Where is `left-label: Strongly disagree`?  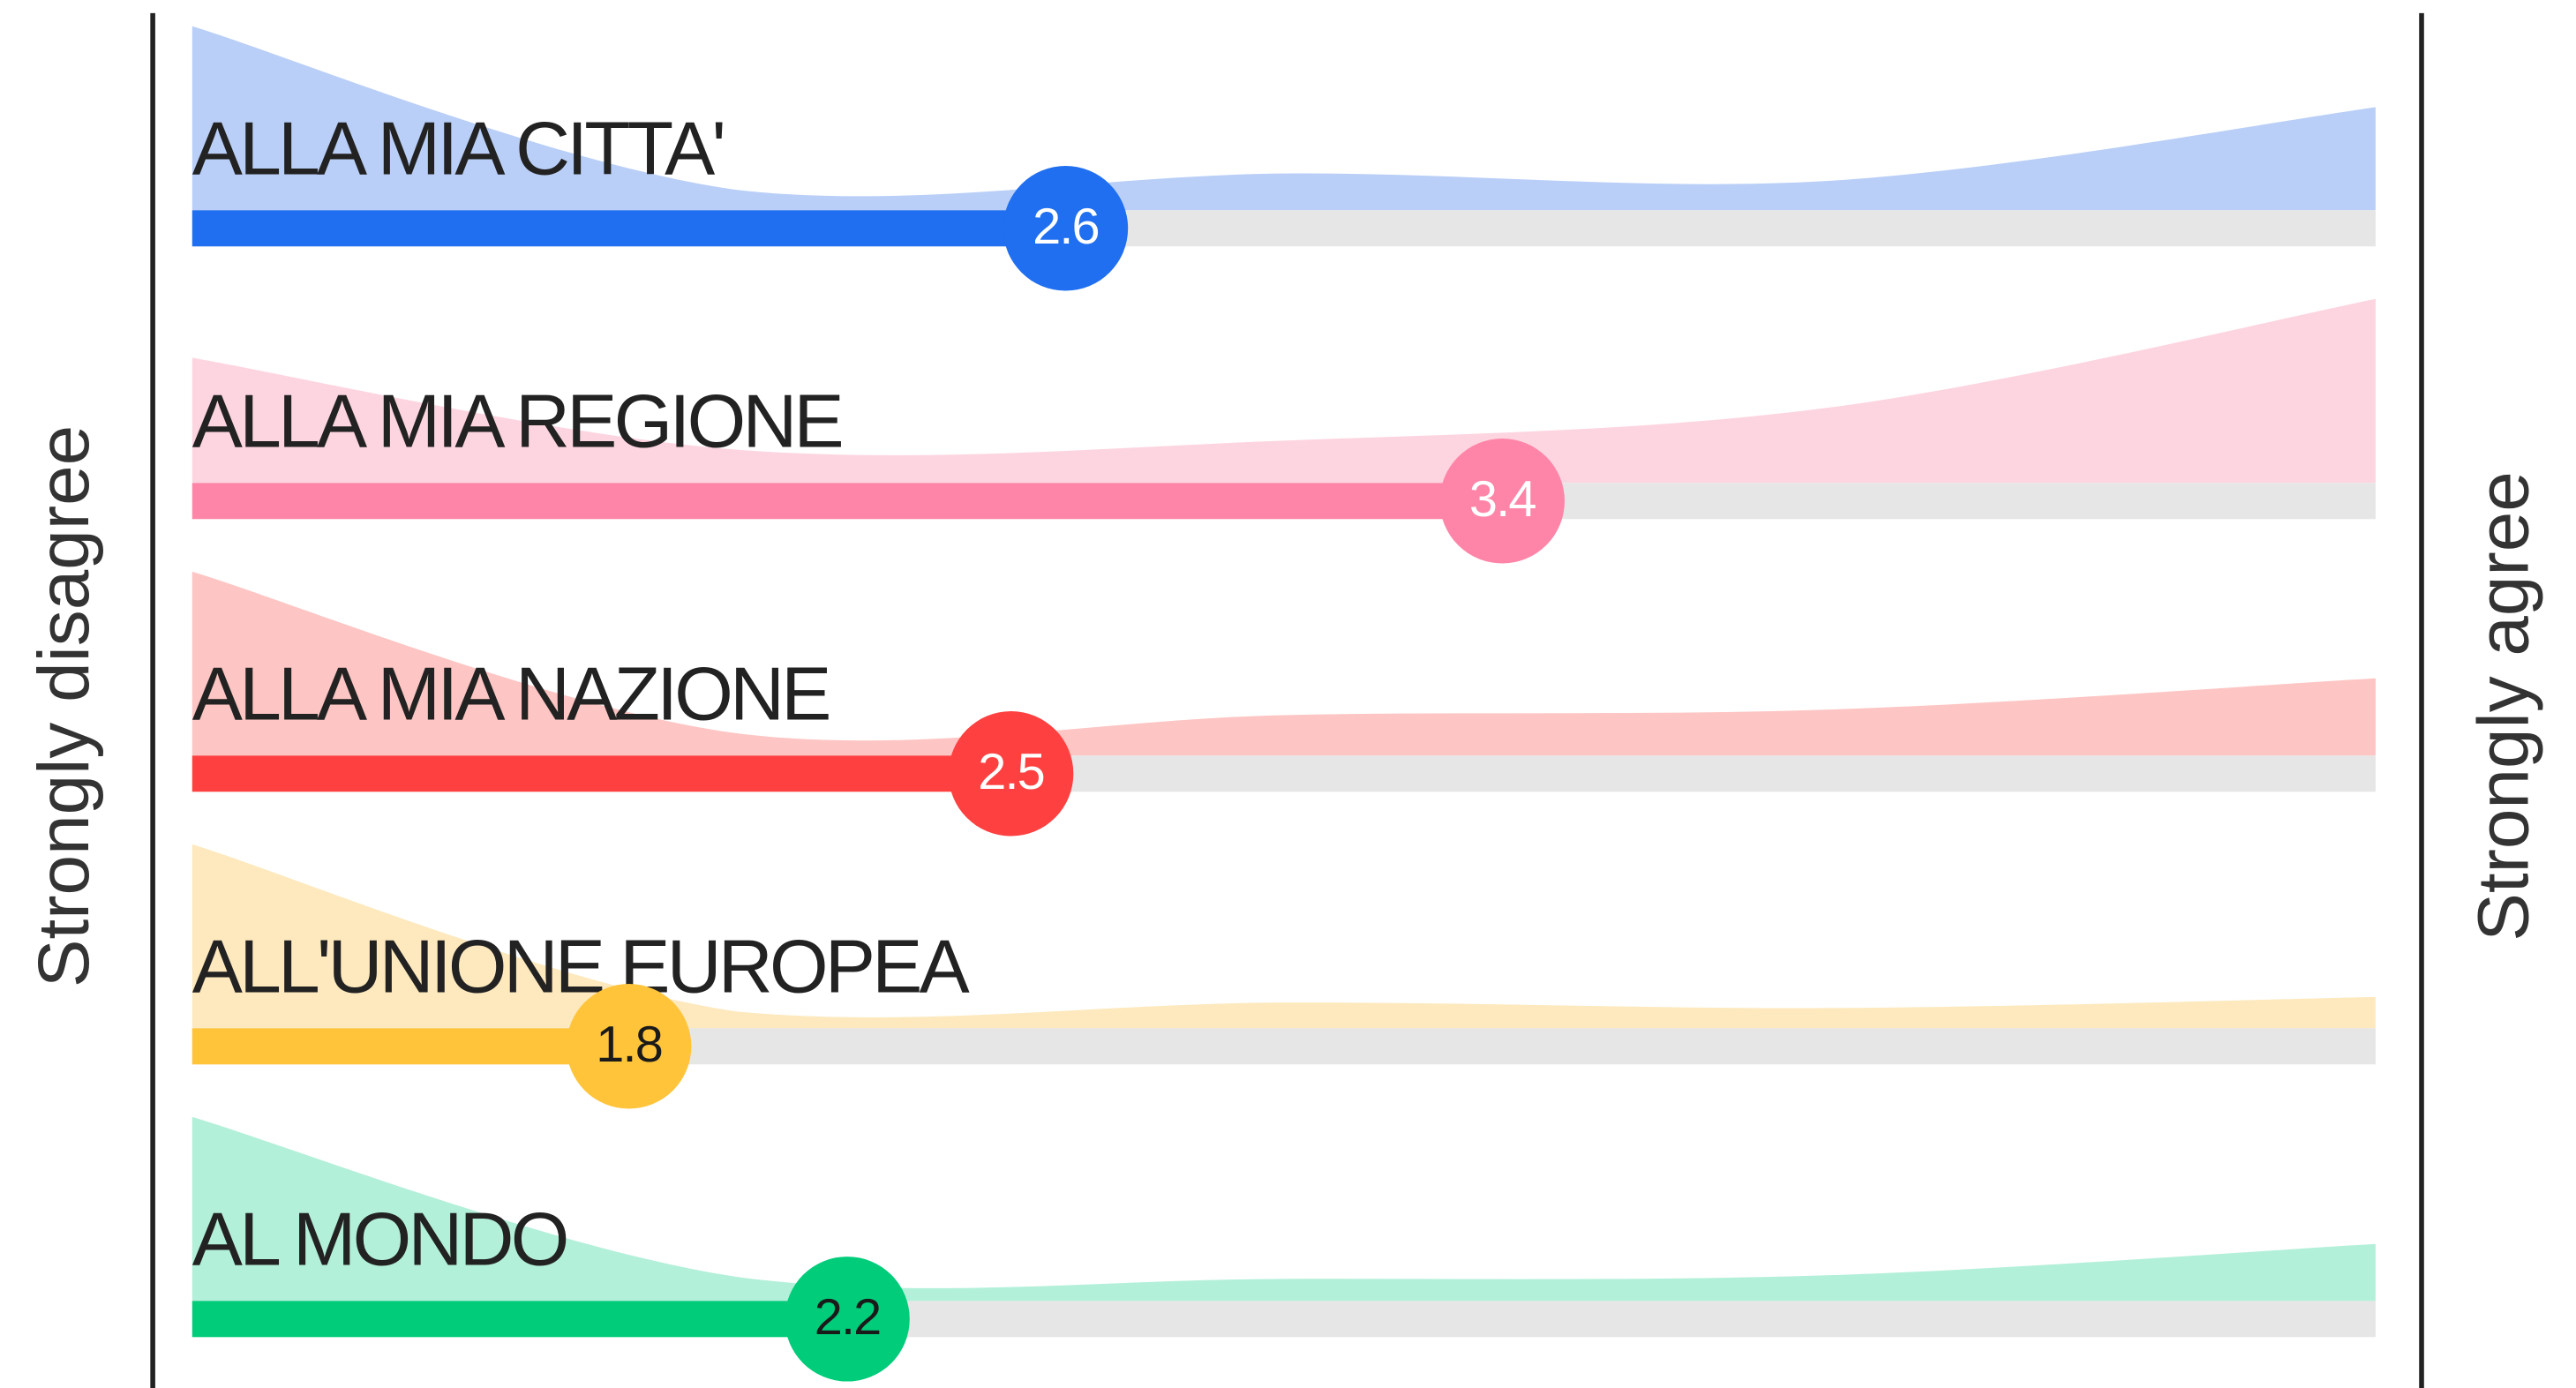
left-label: Strongly disagree is located at coordinates (64, 706).